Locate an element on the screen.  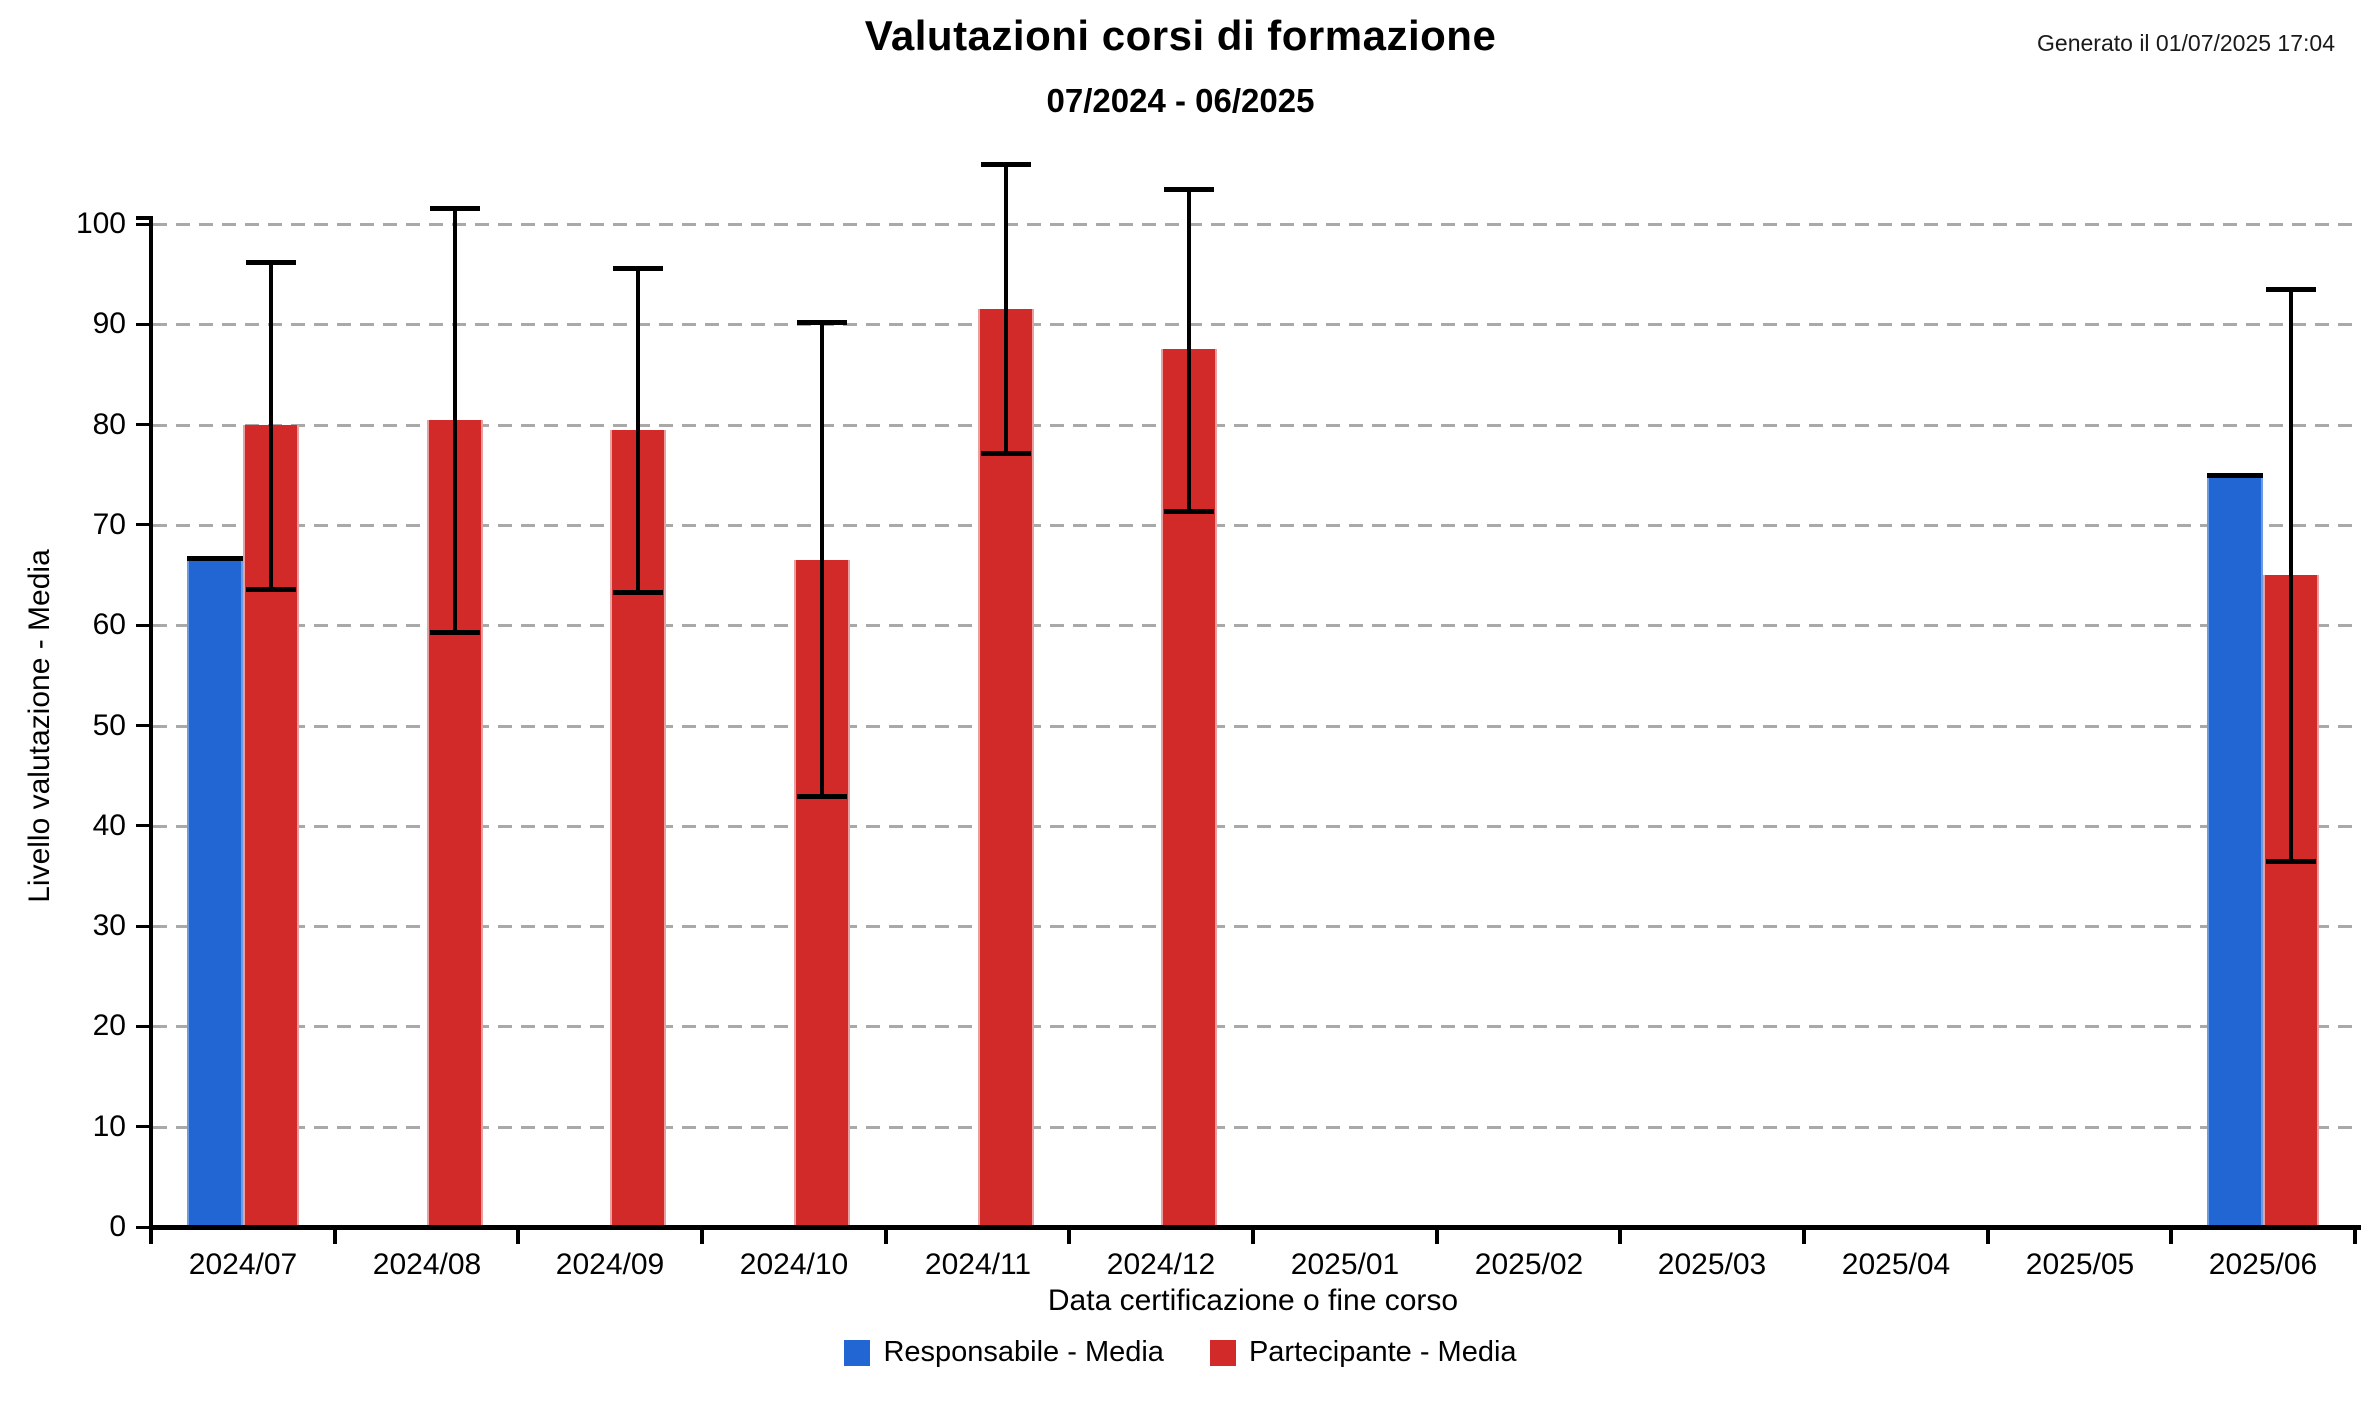
legend-label: Responsabile - Media is located at coordinates (1023, 1352).